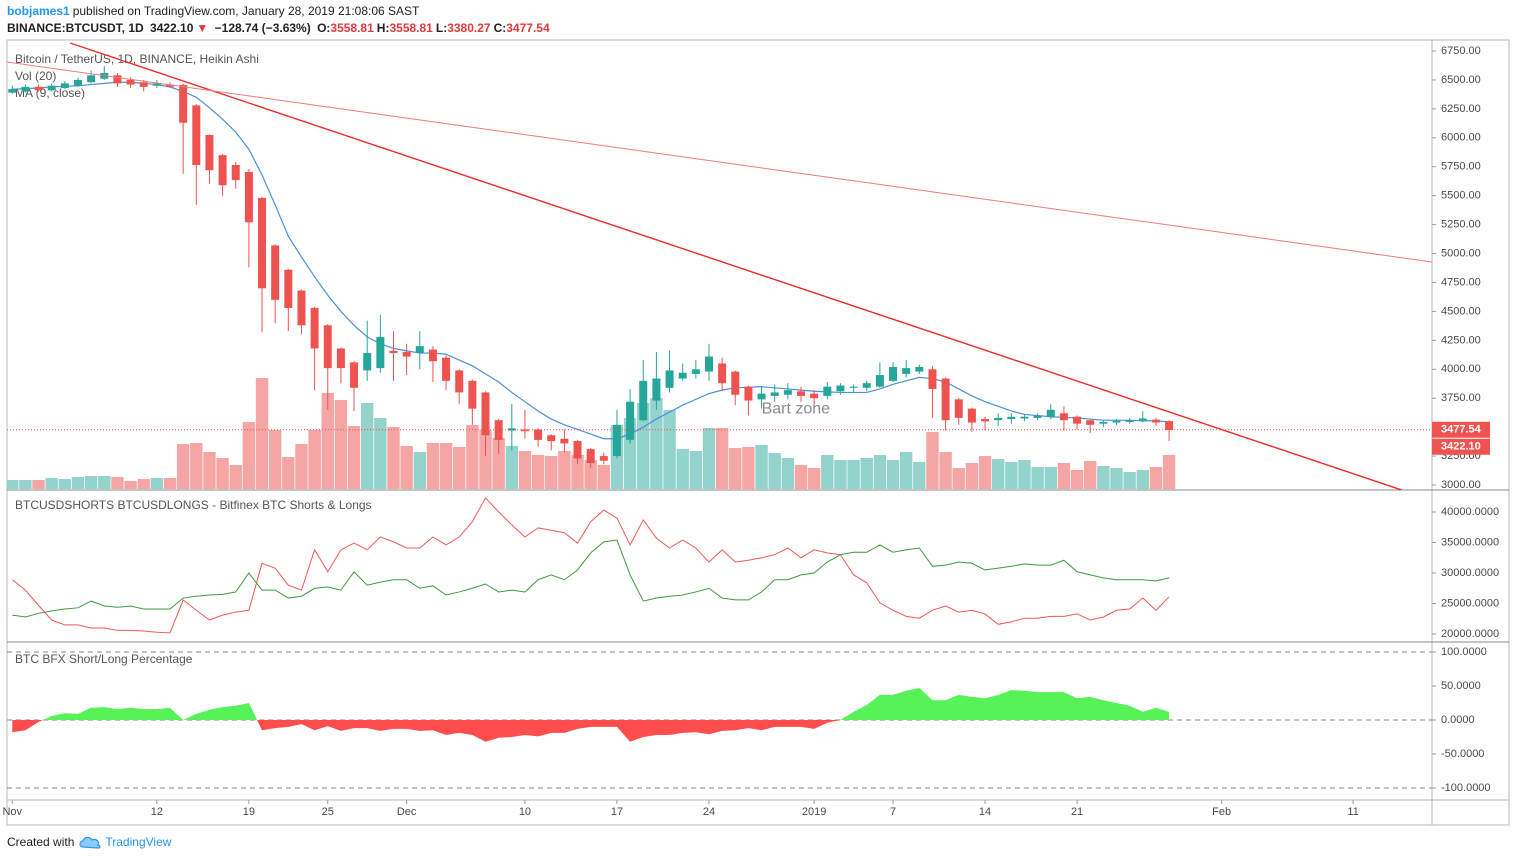 This screenshot has width=1516, height=860. Describe the element at coordinates (528, 28) in the screenshot. I see `ohlc-value: 3477.54` at that location.